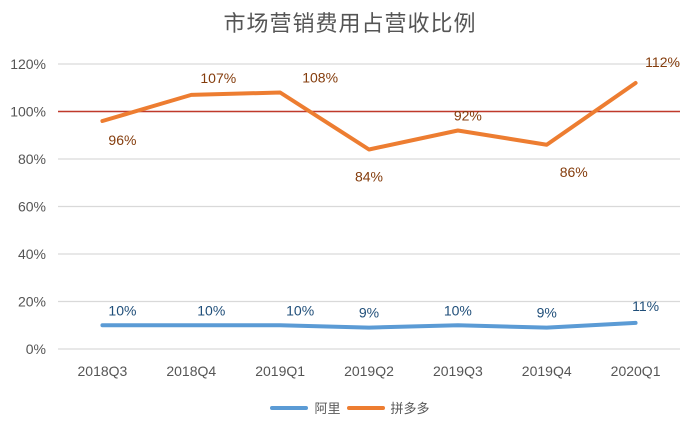  What do you see at coordinates (32, 254) in the screenshot?
I see `y-tick-label: 40%` at bounding box center [32, 254].